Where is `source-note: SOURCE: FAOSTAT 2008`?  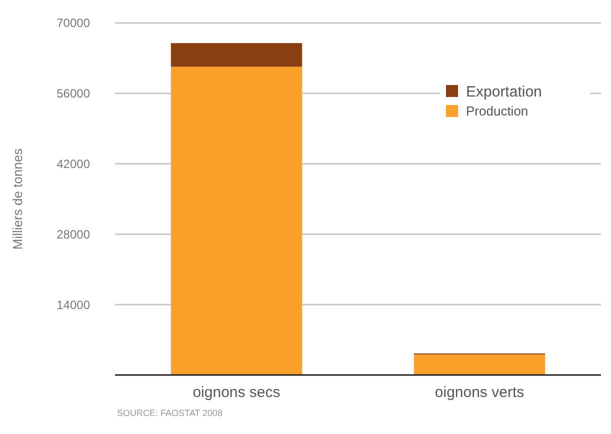
source-note: SOURCE: FAOSTAT 2008 is located at coordinates (170, 413).